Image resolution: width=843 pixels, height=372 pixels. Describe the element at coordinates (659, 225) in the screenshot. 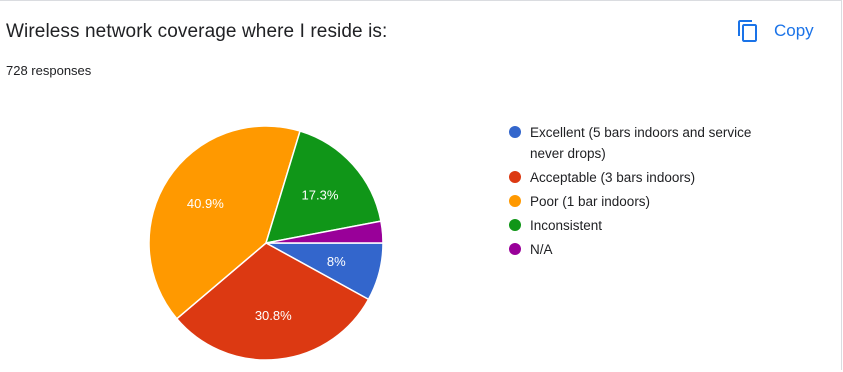

I see `legend-item: Inconsistent` at that location.